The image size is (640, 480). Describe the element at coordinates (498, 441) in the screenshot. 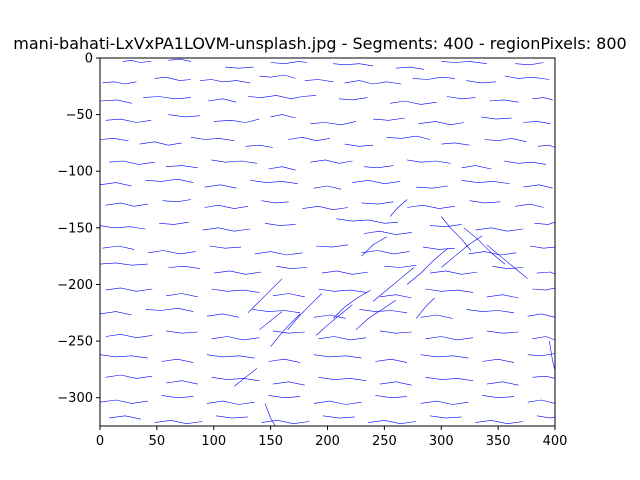

I see `x-tick-label: 350` at that location.